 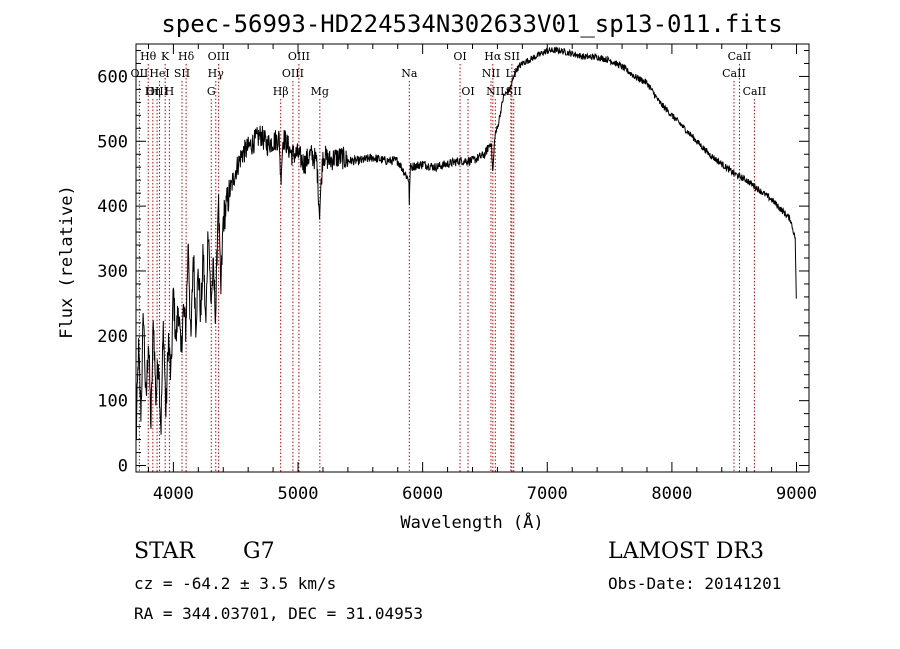 I want to click on y-tick-label: 100, so click(x=112, y=402).